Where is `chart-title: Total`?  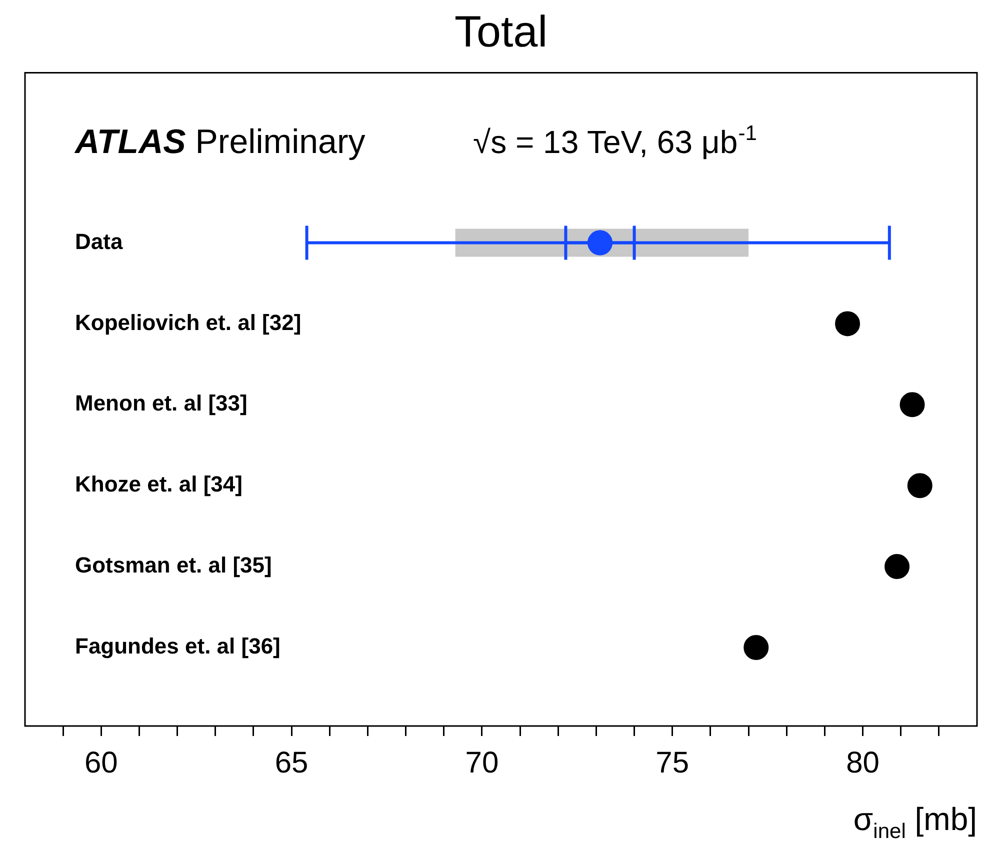
chart-title: Total is located at coordinates (501, 32).